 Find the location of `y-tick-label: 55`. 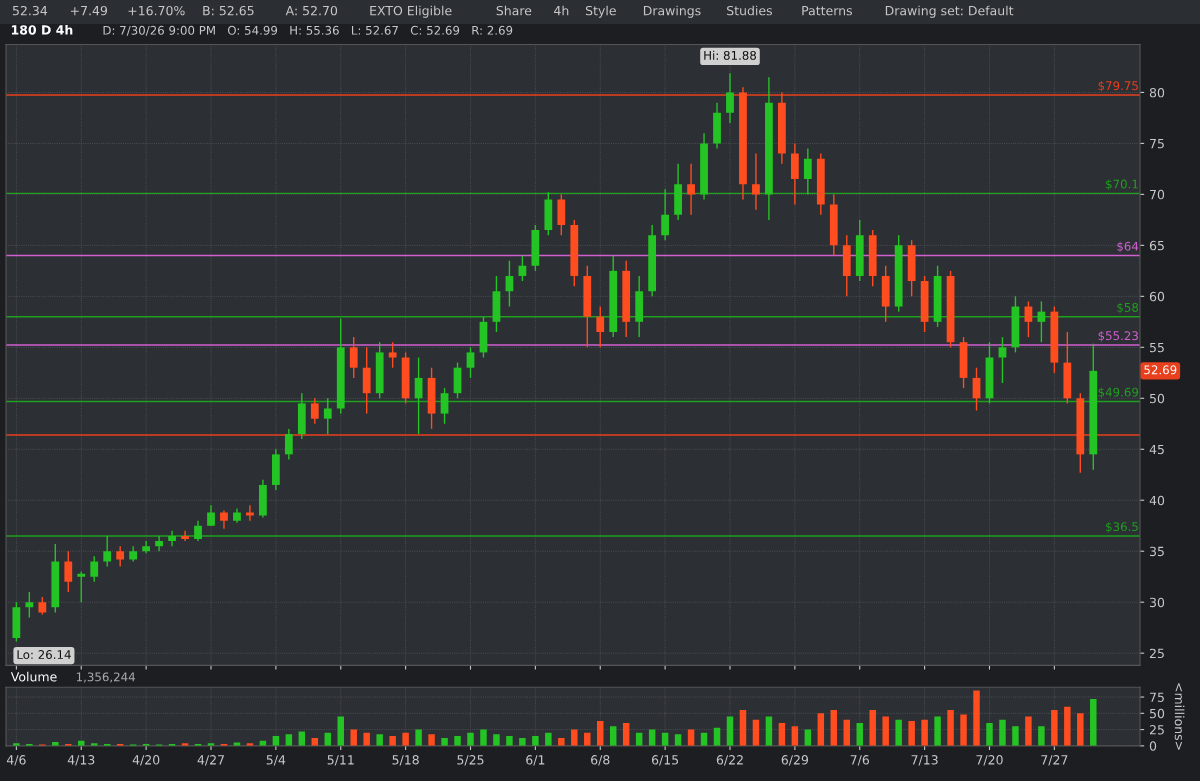

y-tick-label: 55 is located at coordinates (1156, 347).